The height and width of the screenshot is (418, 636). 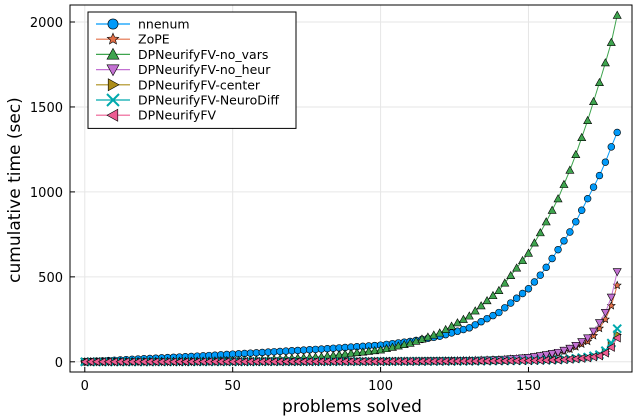 What do you see at coordinates (528, 386) in the screenshot?
I see `x-tick-label: 150` at bounding box center [528, 386].